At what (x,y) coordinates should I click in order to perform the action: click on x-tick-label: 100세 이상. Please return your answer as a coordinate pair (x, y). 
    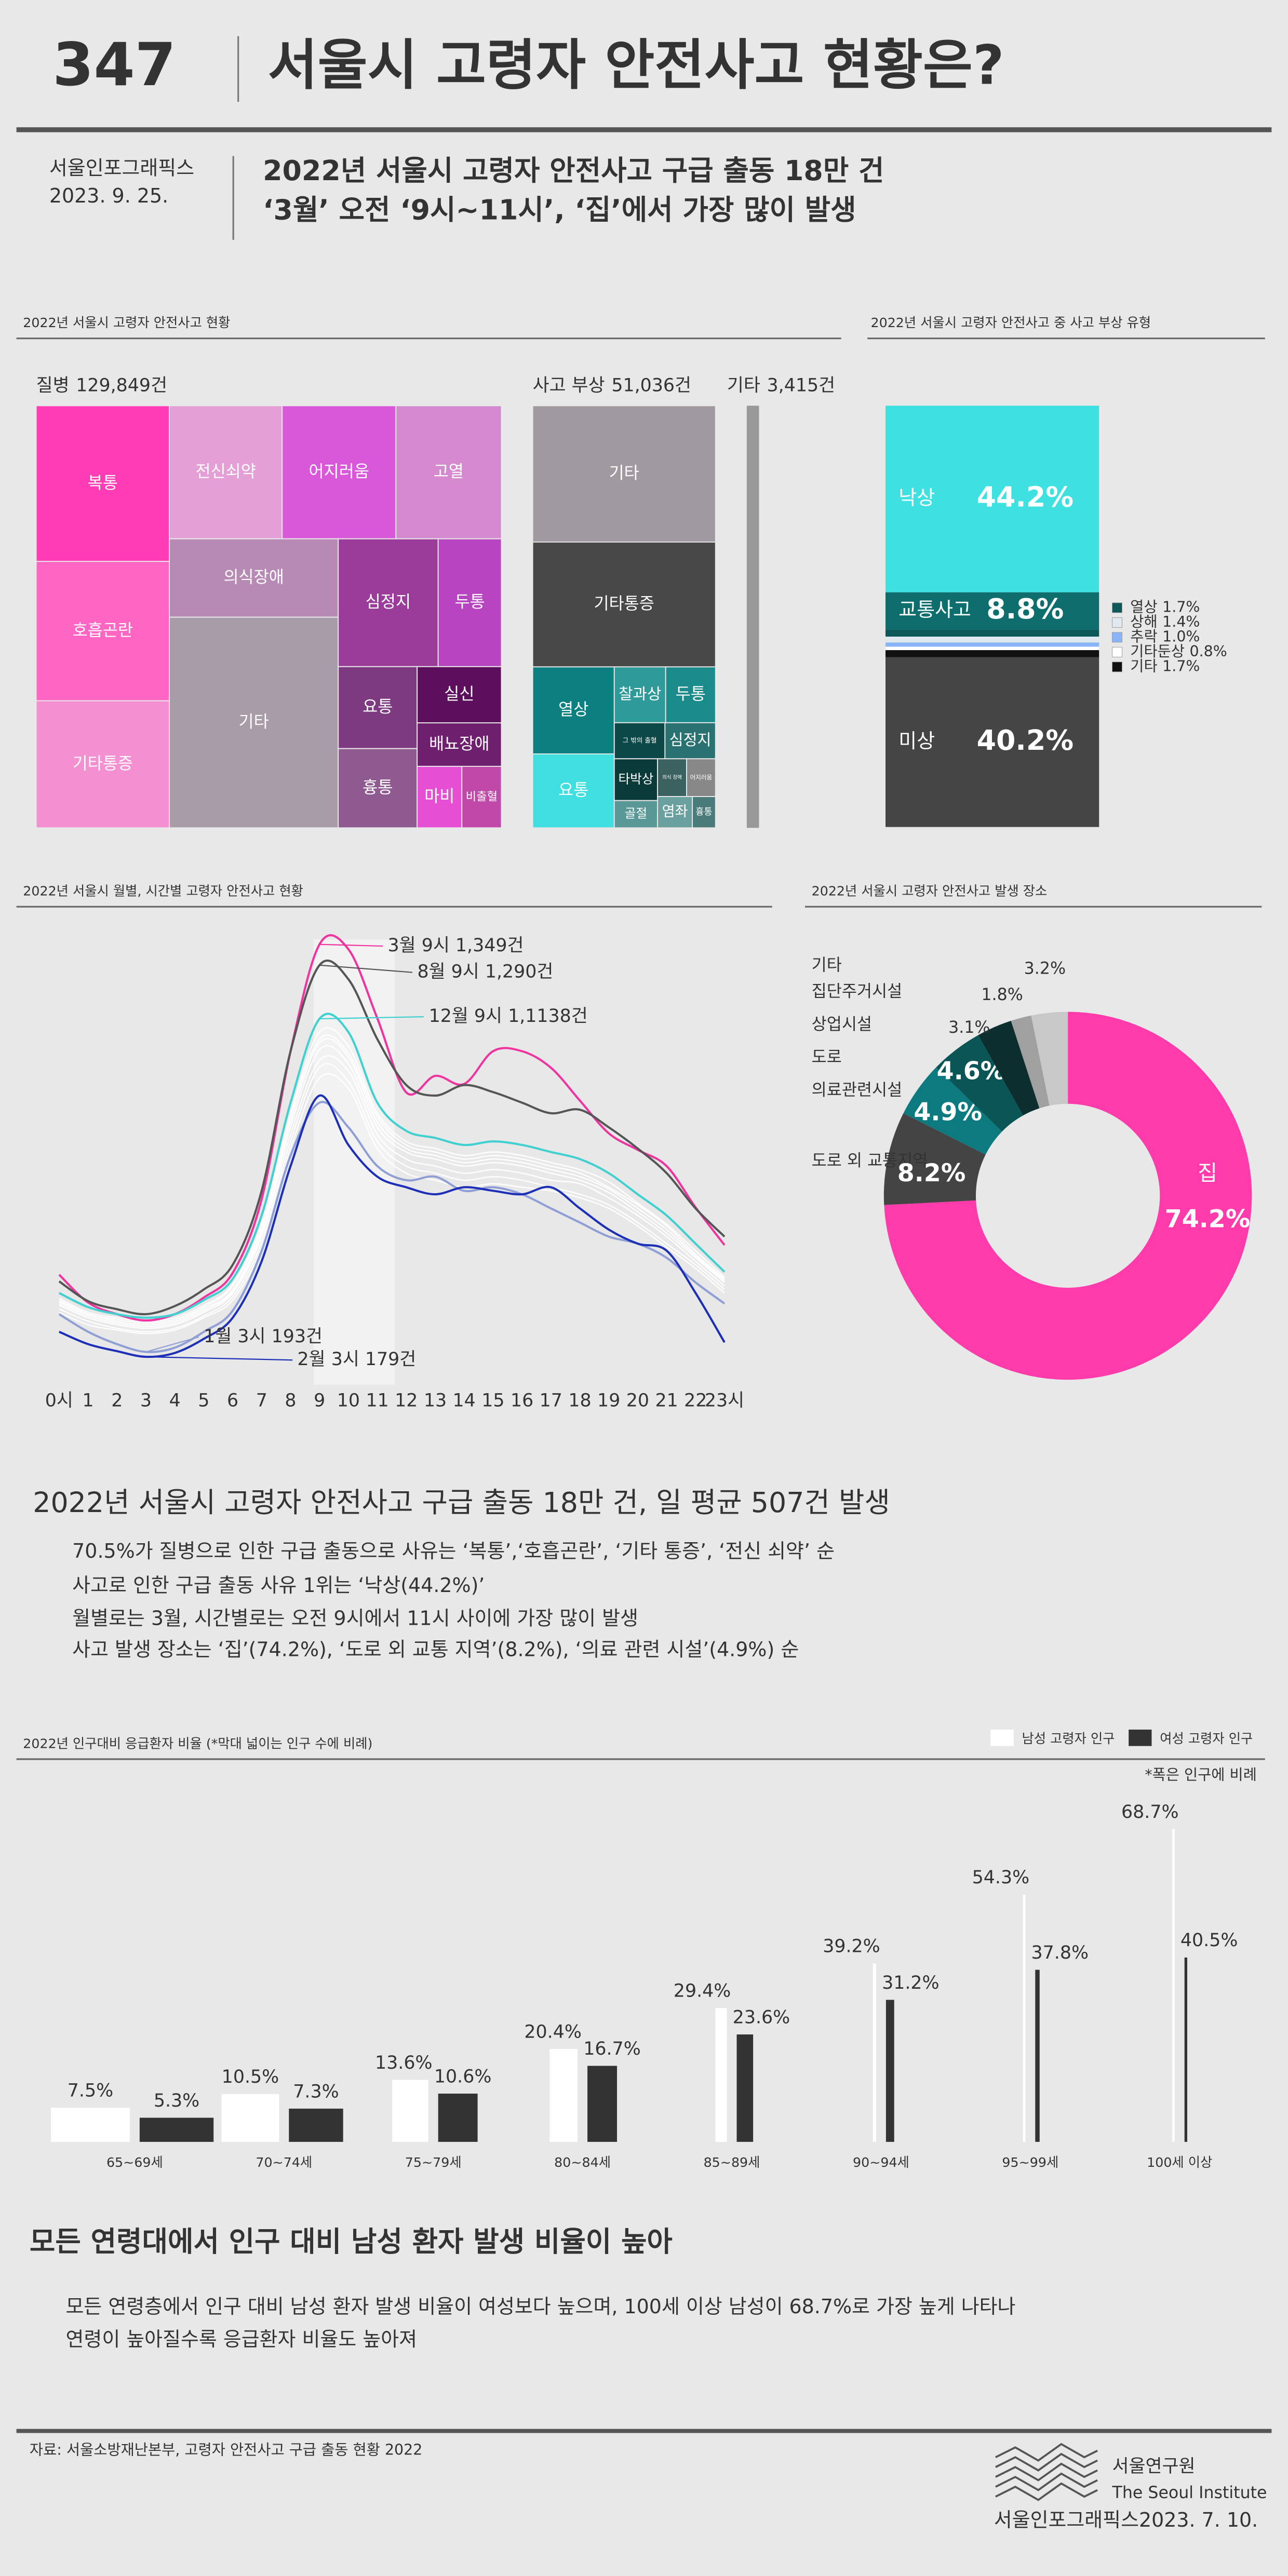
    Looking at the image, I should click on (1179, 2162).